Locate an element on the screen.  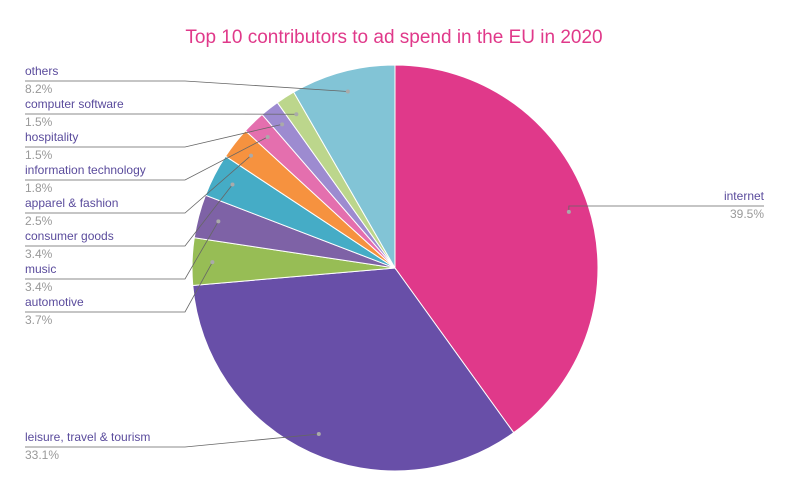
value-label: 33.1% is located at coordinates (42, 455).